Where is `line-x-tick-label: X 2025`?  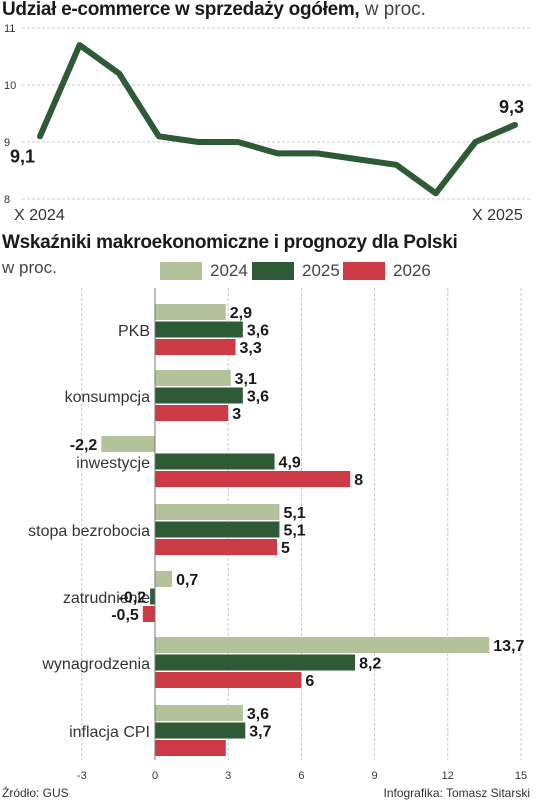
line-x-tick-label: X 2025 is located at coordinates (497, 215).